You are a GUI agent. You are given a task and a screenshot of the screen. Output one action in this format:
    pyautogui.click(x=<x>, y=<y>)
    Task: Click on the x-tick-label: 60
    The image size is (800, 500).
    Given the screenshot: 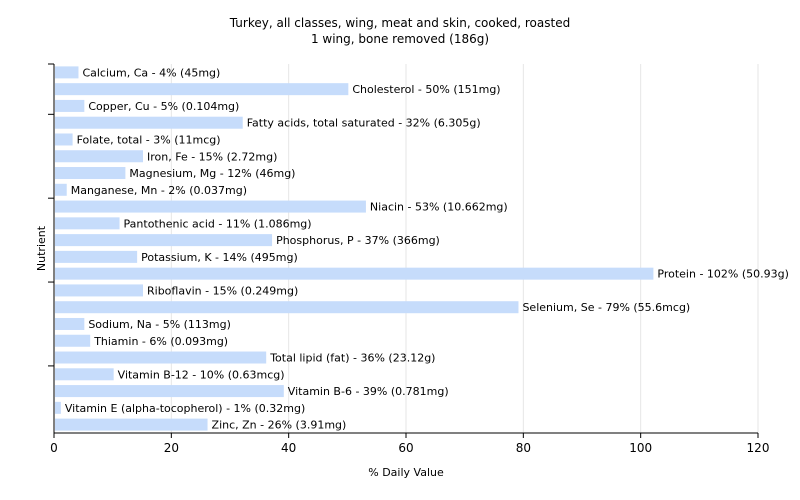 What is the action you would take?
    pyautogui.click(x=405, y=448)
    